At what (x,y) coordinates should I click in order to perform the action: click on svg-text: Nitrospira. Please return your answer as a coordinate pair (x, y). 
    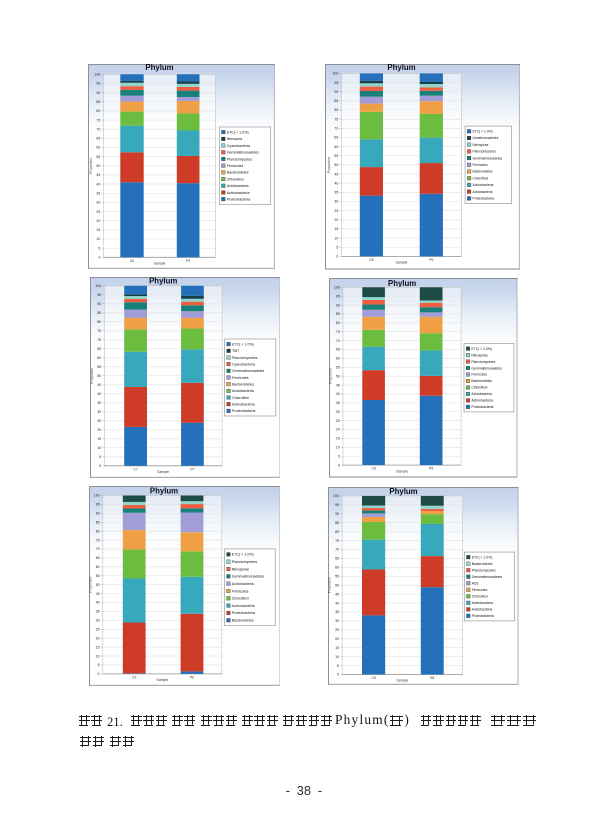
    Looking at the image, I should click on (234, 139).